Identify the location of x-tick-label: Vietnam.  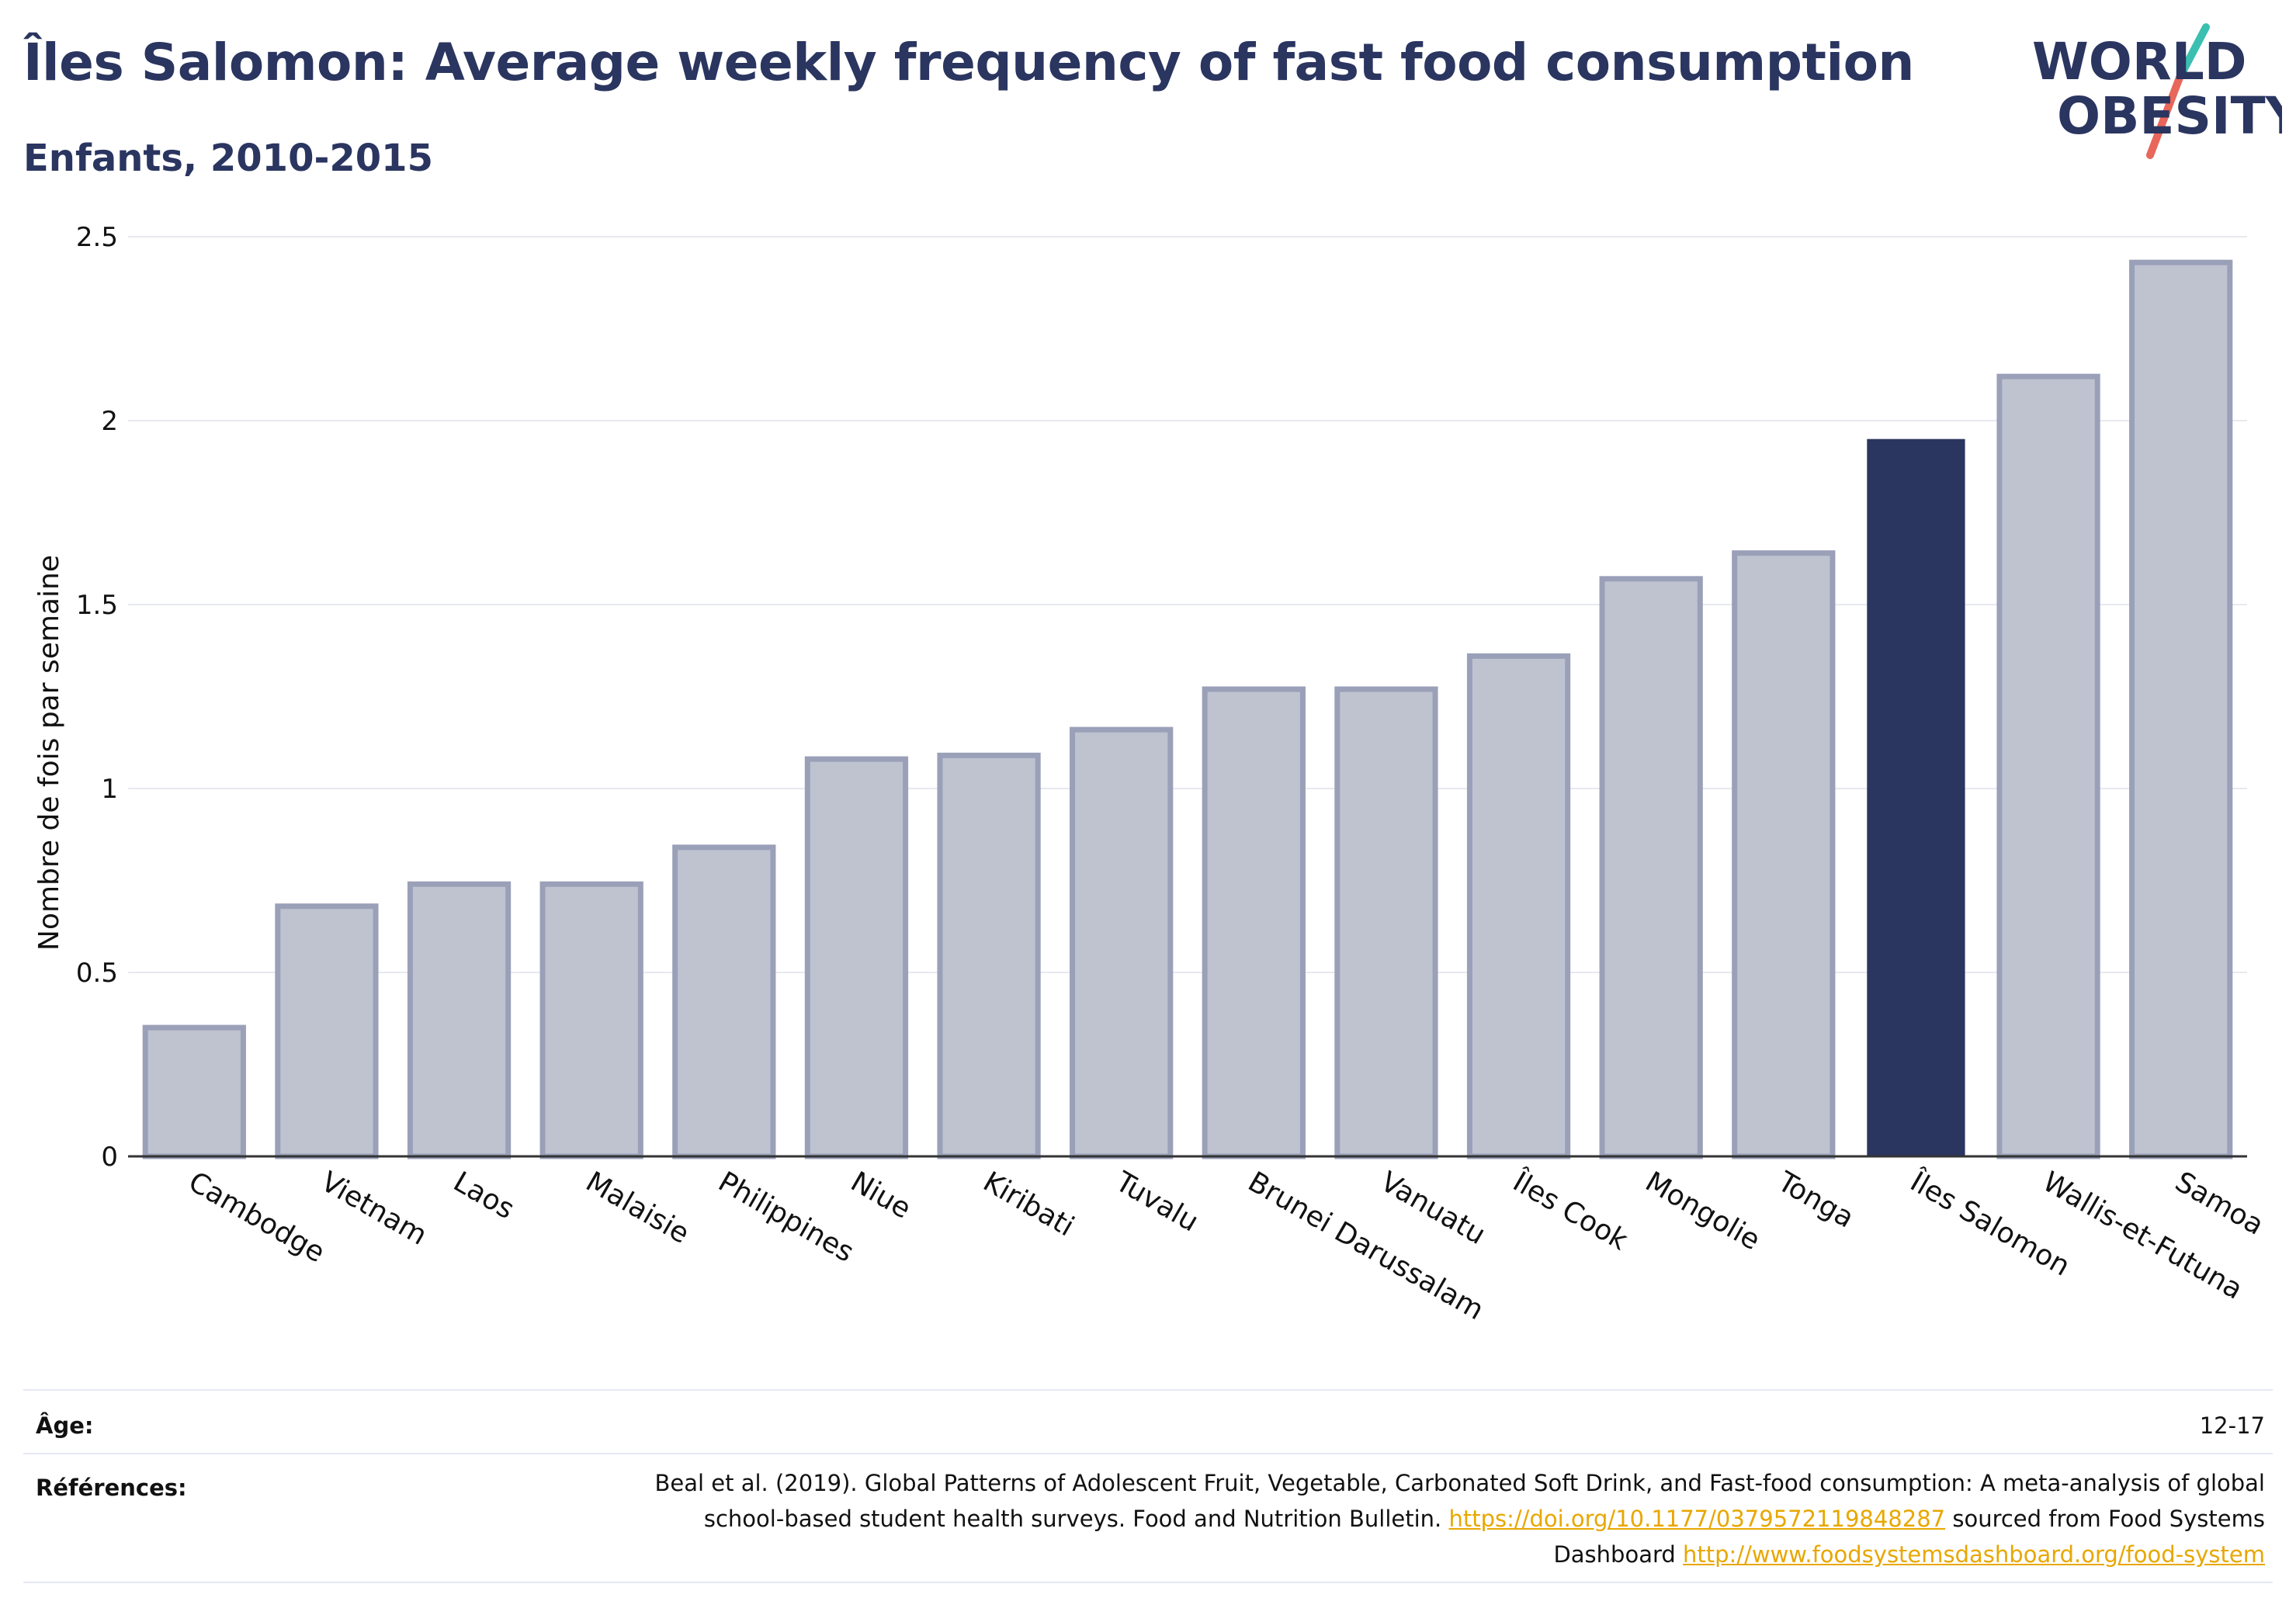
(373, 1209).